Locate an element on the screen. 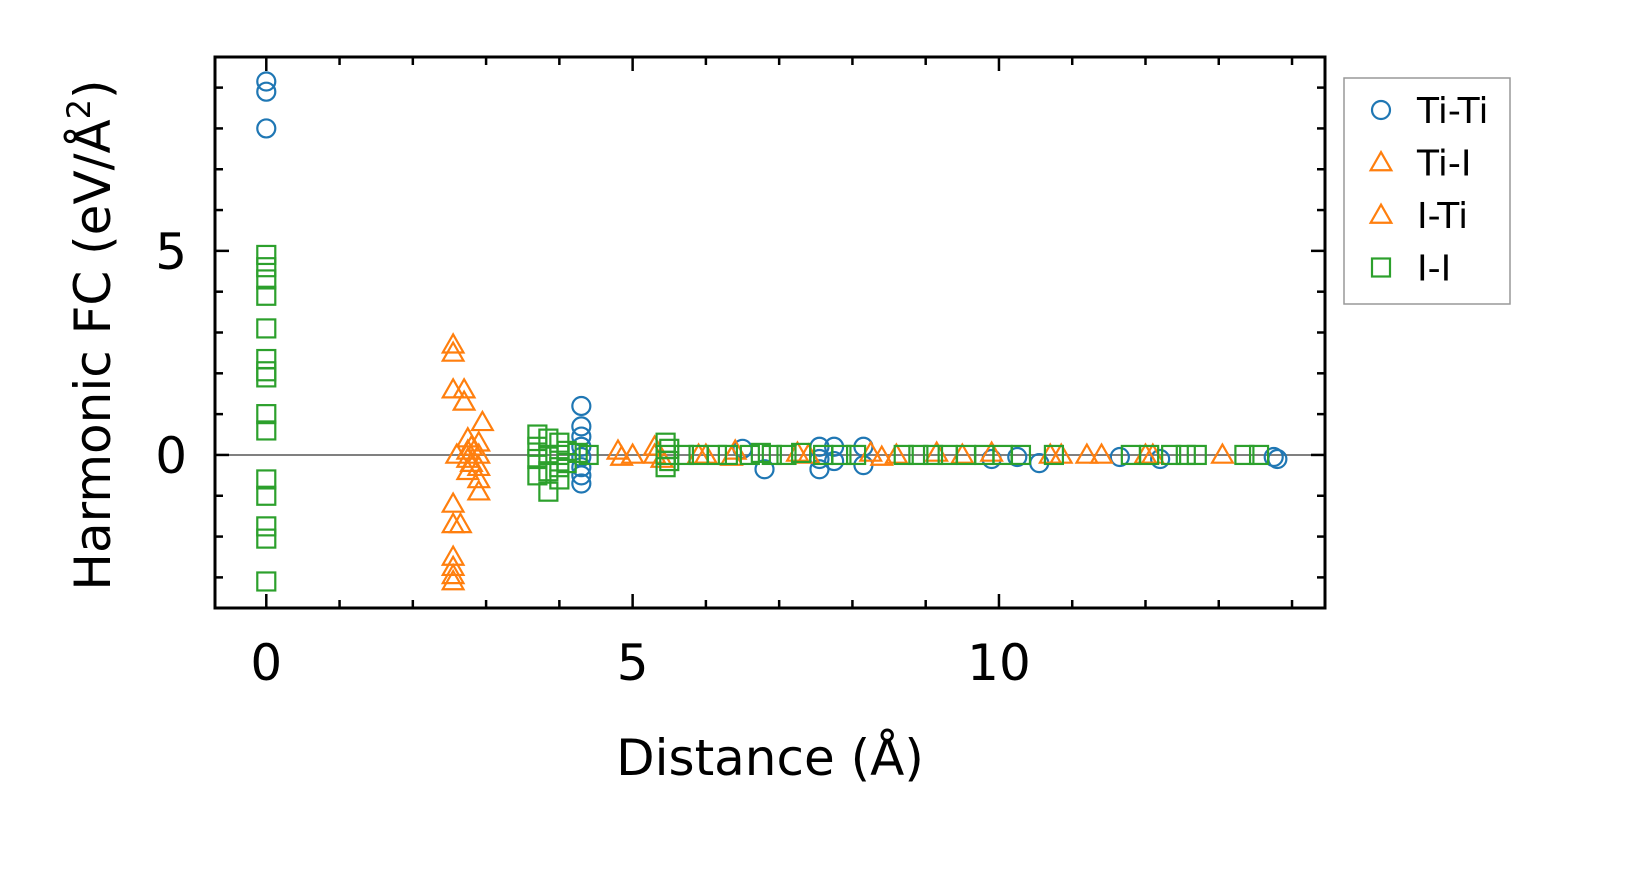  y-axis-label: Harmonic FC (eV/Å2) is located at coordinates (91, 334).